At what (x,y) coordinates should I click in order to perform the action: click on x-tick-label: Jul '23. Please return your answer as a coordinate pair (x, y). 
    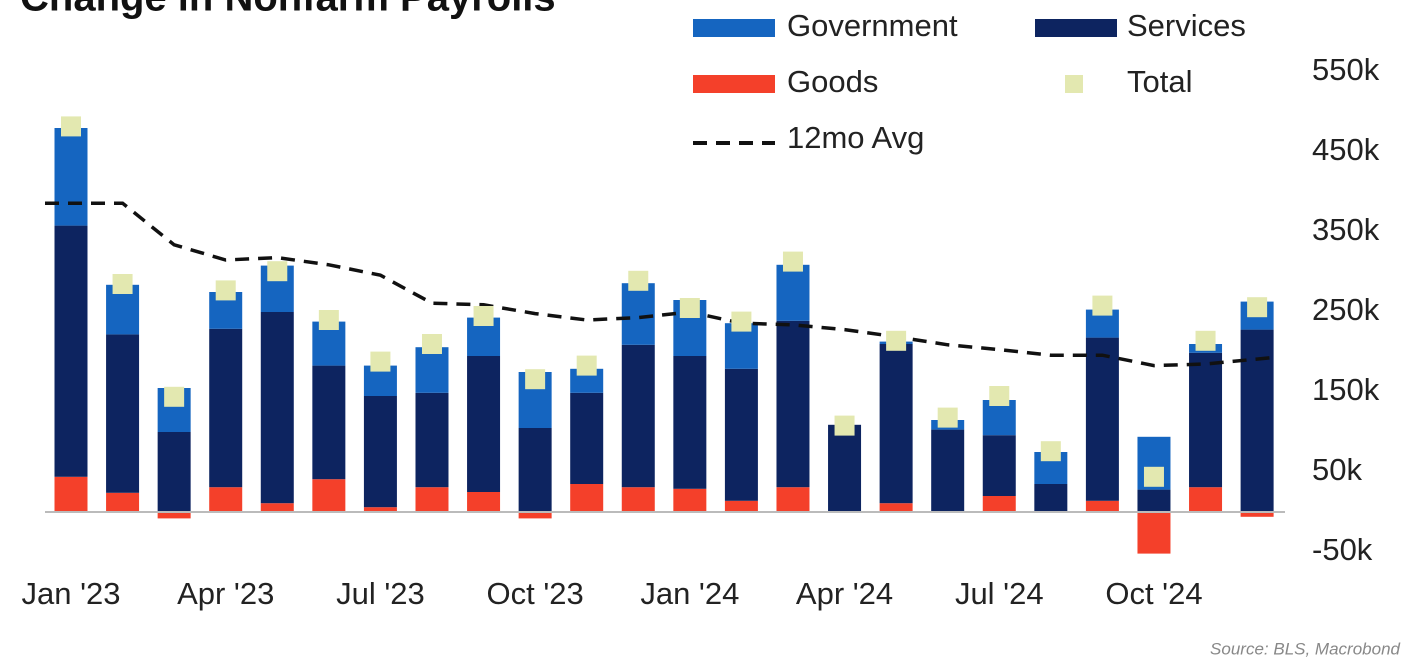
    Looking at the image, I should click on (380, 593).